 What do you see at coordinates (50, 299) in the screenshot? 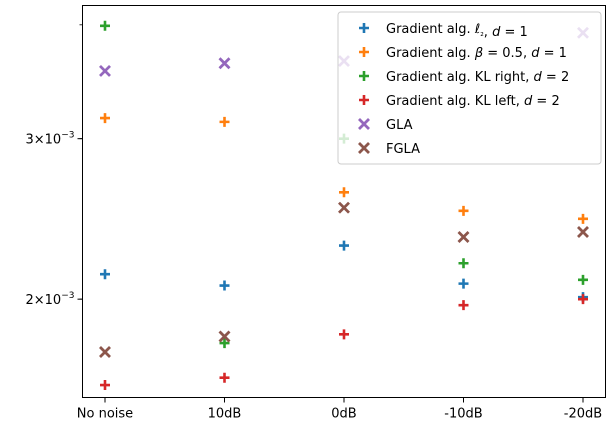
I see `y-tick-label: 2×10⁻³` at bounding box center [50, 299].